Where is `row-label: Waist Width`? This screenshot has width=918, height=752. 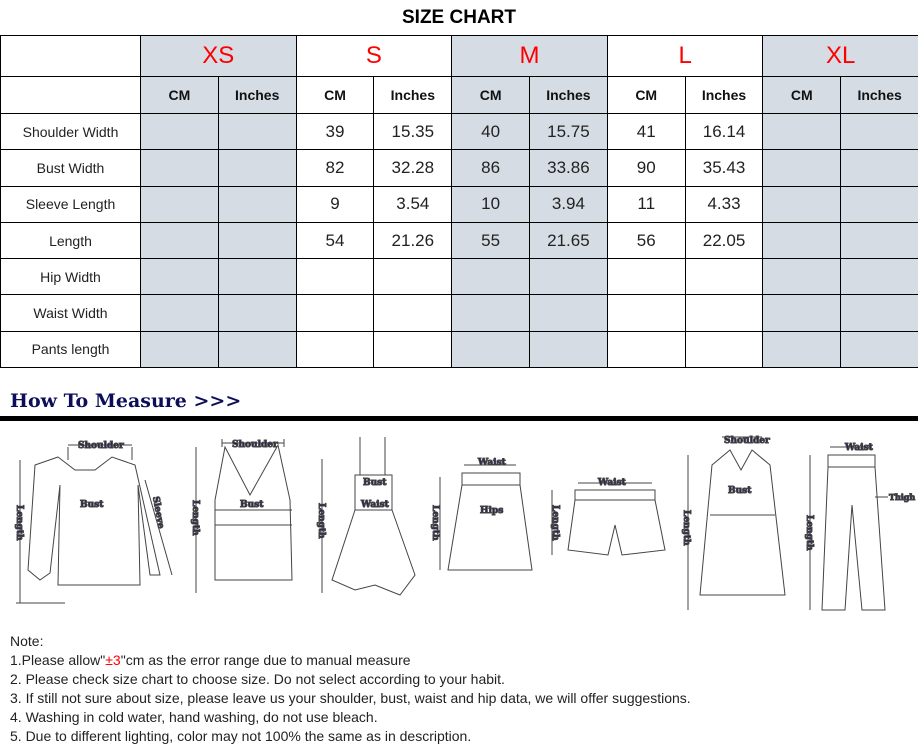 row-label: Waist Width is located at coordinates (70, 313).